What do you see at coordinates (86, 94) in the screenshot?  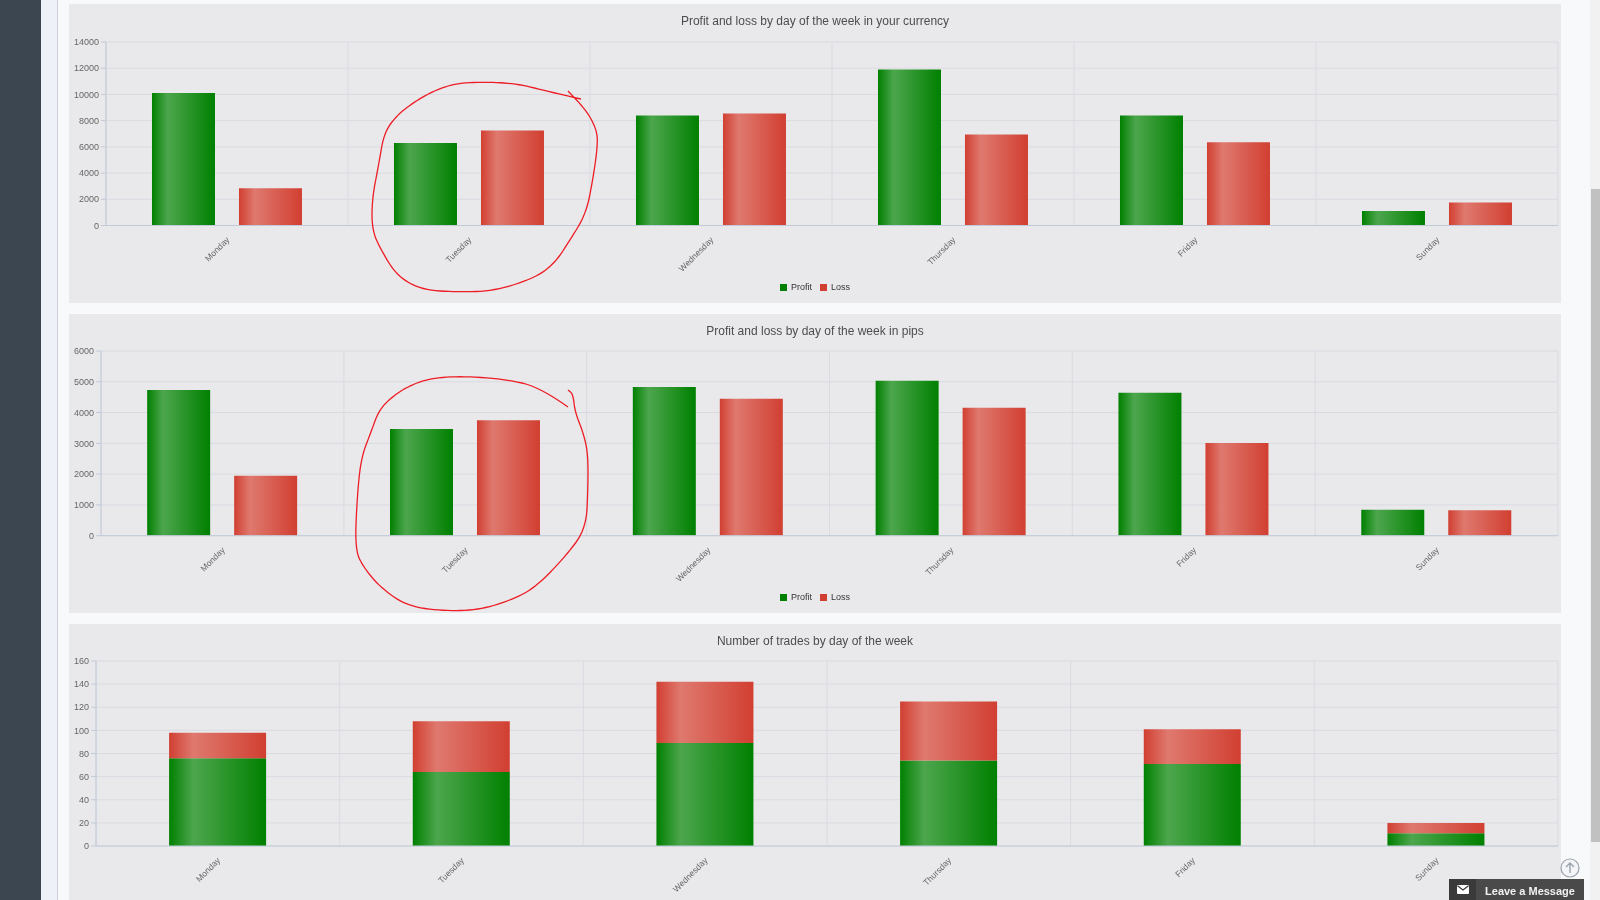 I see `y-tick-label: 10000` at bounding box center [86, 94].